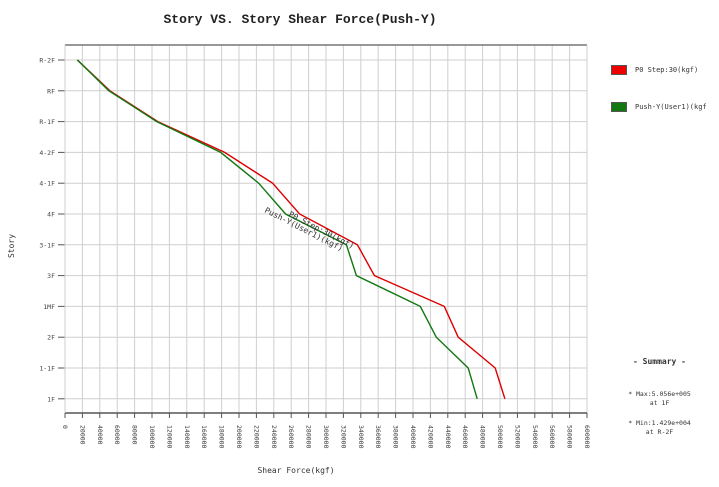  What do you see at coordinates (152, 437) in the screenshot?
I see `x-tick-label: 100000` at bounding box center [152, 437].